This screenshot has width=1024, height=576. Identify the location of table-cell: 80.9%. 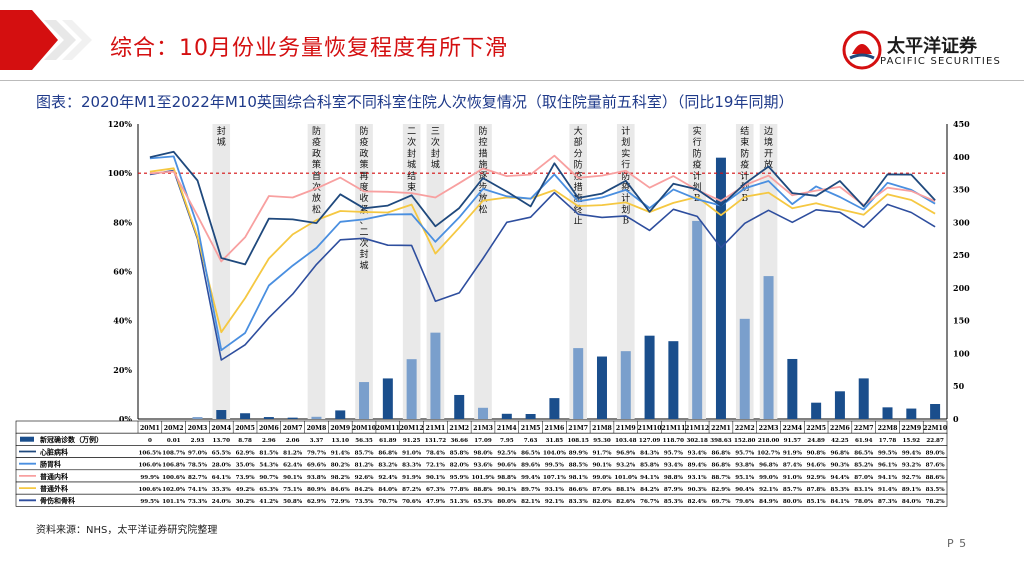
(317, 490).